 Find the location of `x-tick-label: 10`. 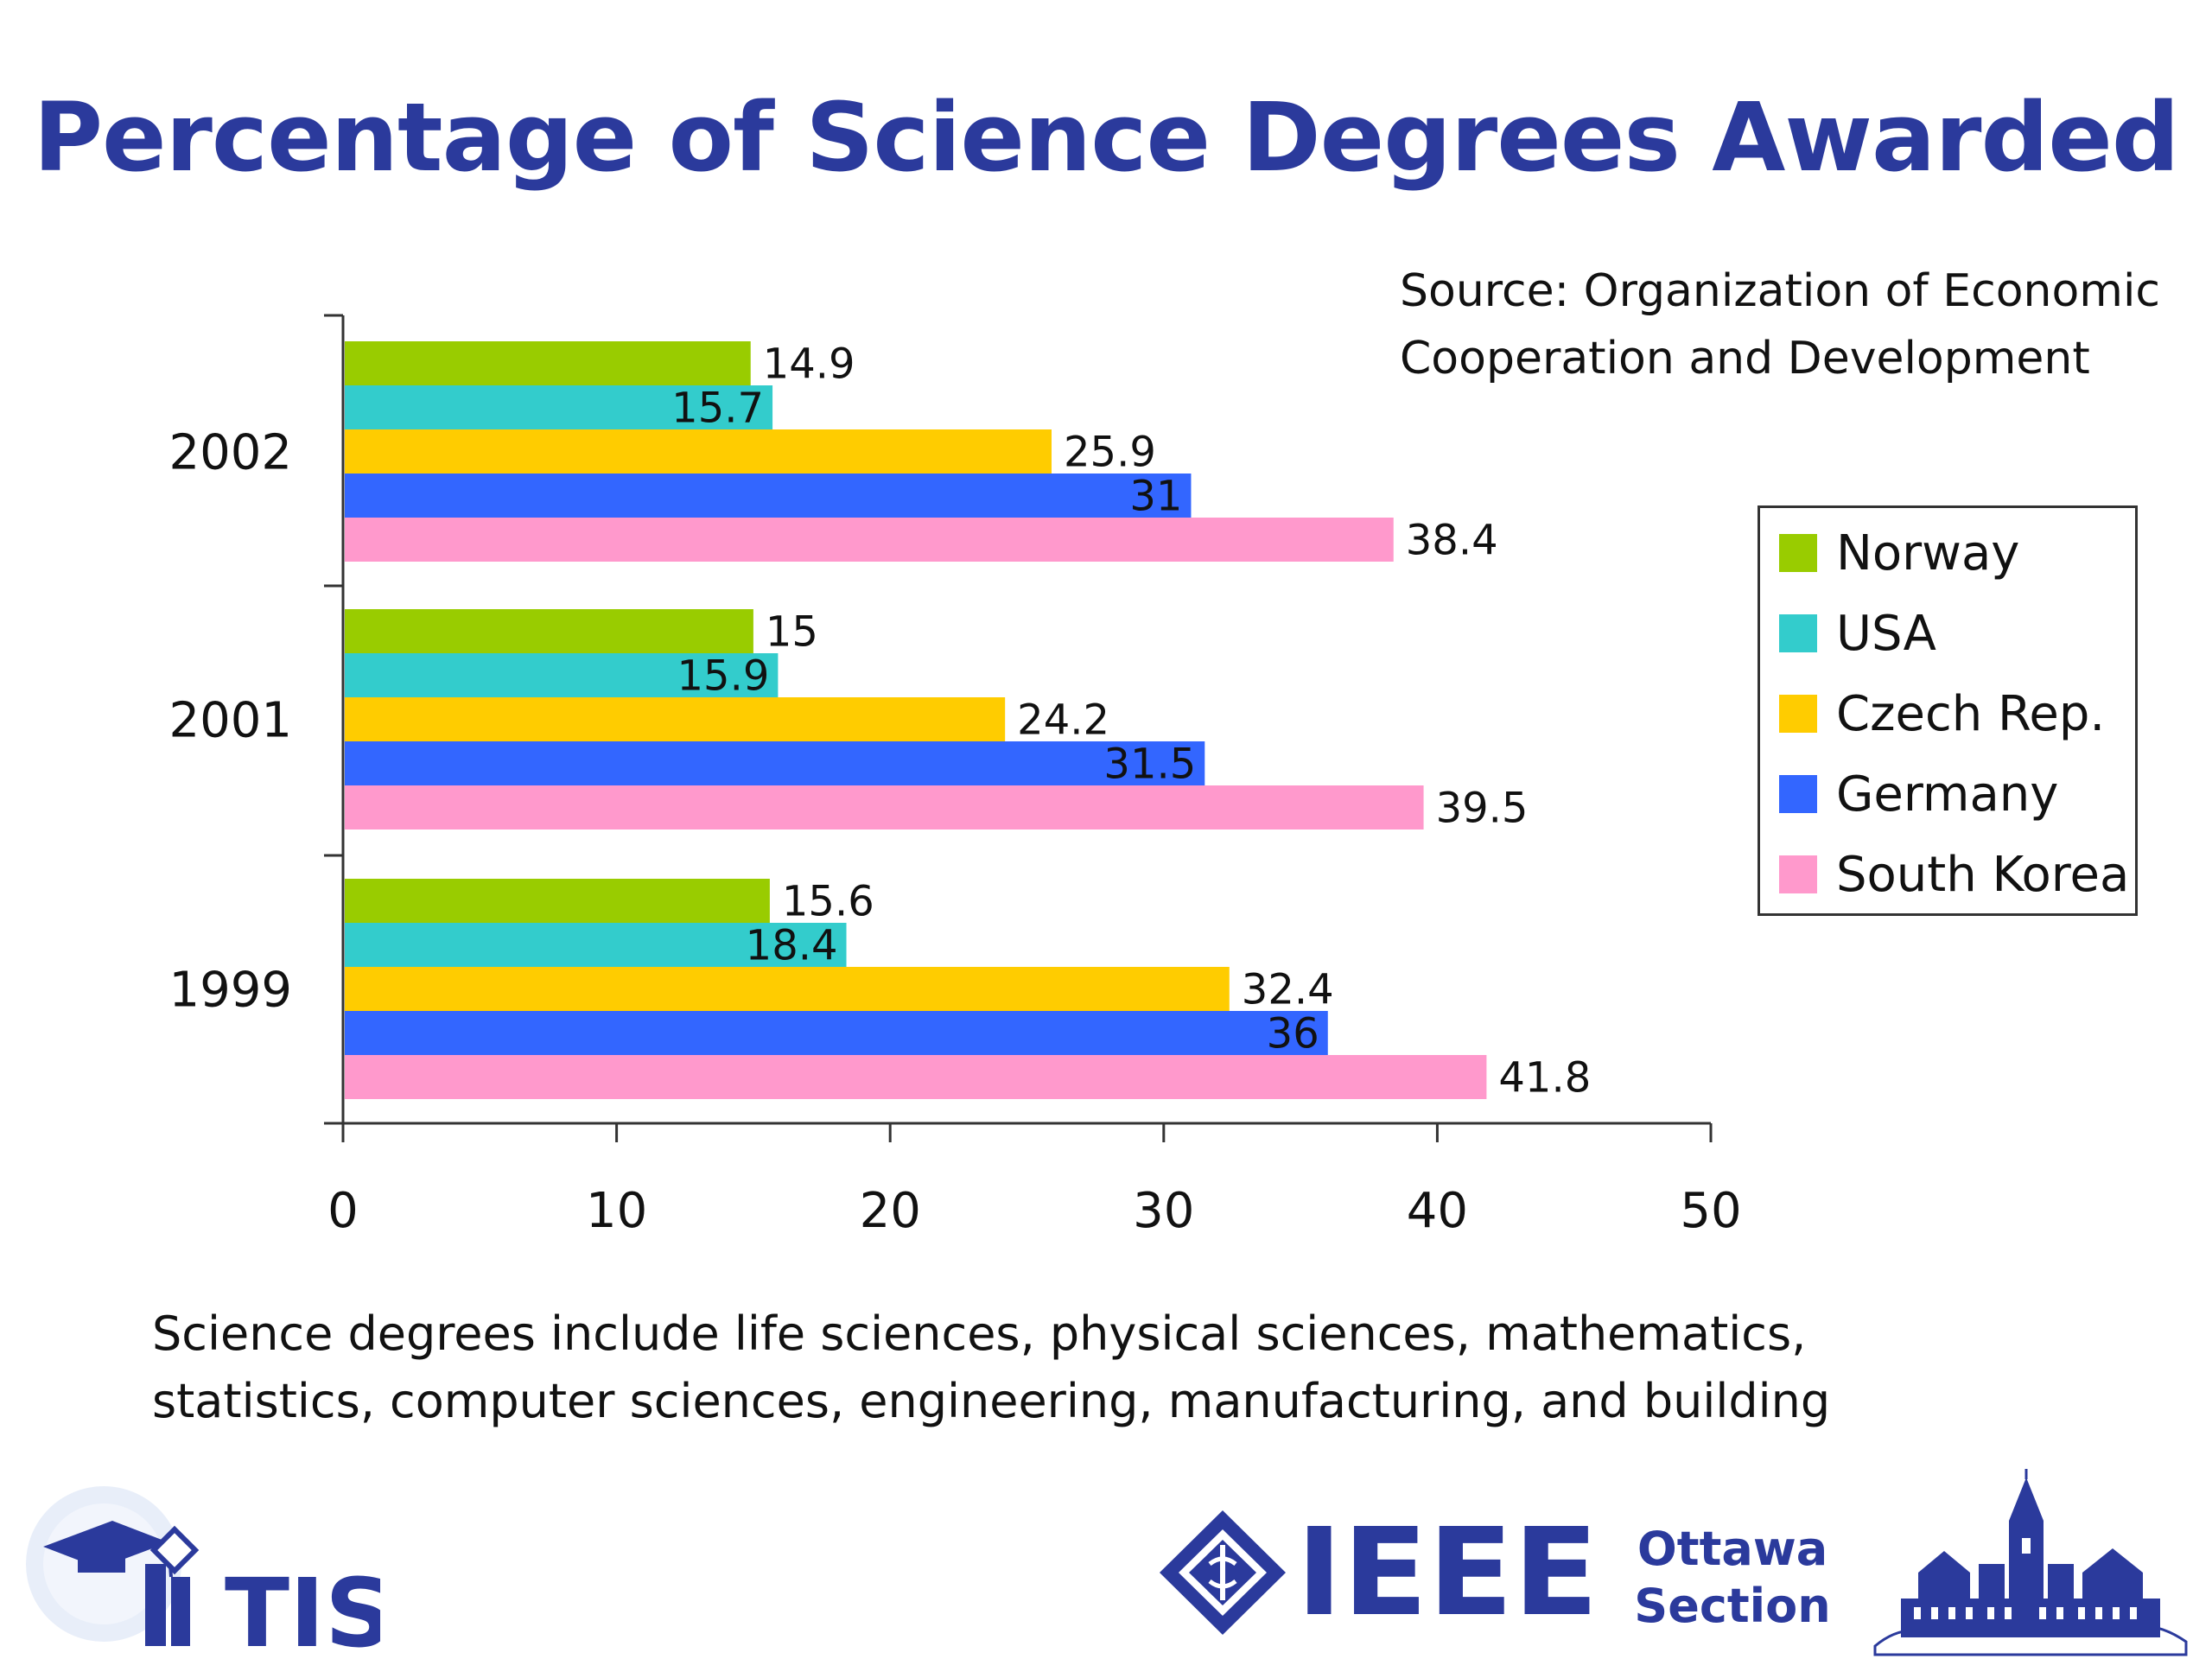

x-tick-label: 10 is located at coordinates (616, 1211).